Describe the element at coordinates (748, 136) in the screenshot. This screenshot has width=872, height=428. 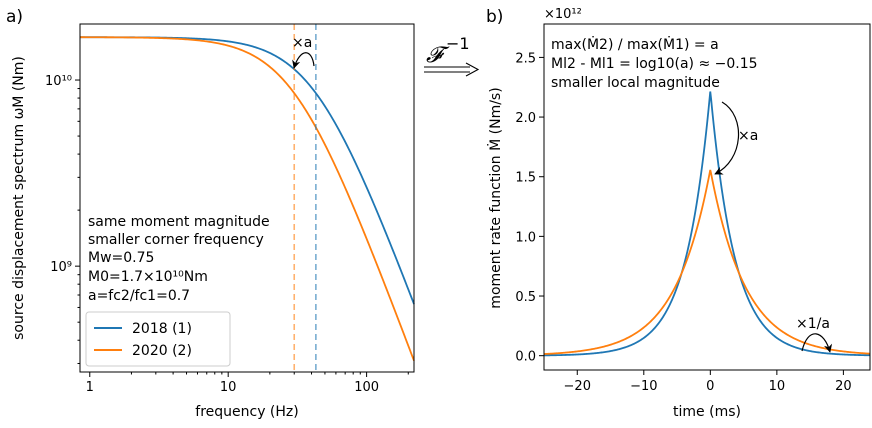
I see `panel-b-peak-arrow-label: ×a` at that location.